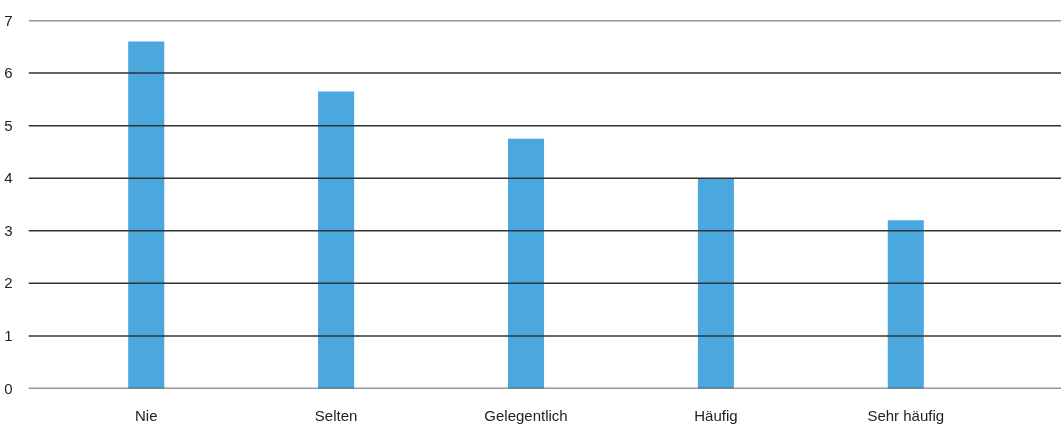  I want to click on y-tick-label: 3, so click(8, 230).